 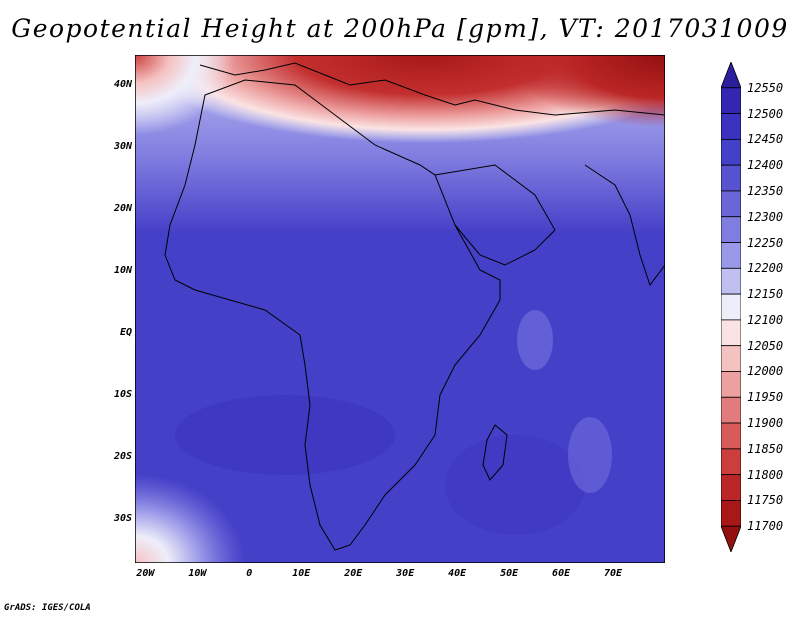 What do you see at coordinates (765, 87) in the screenshot?
I see `colorbar-label: 12550` at bounding box center [765, 87].